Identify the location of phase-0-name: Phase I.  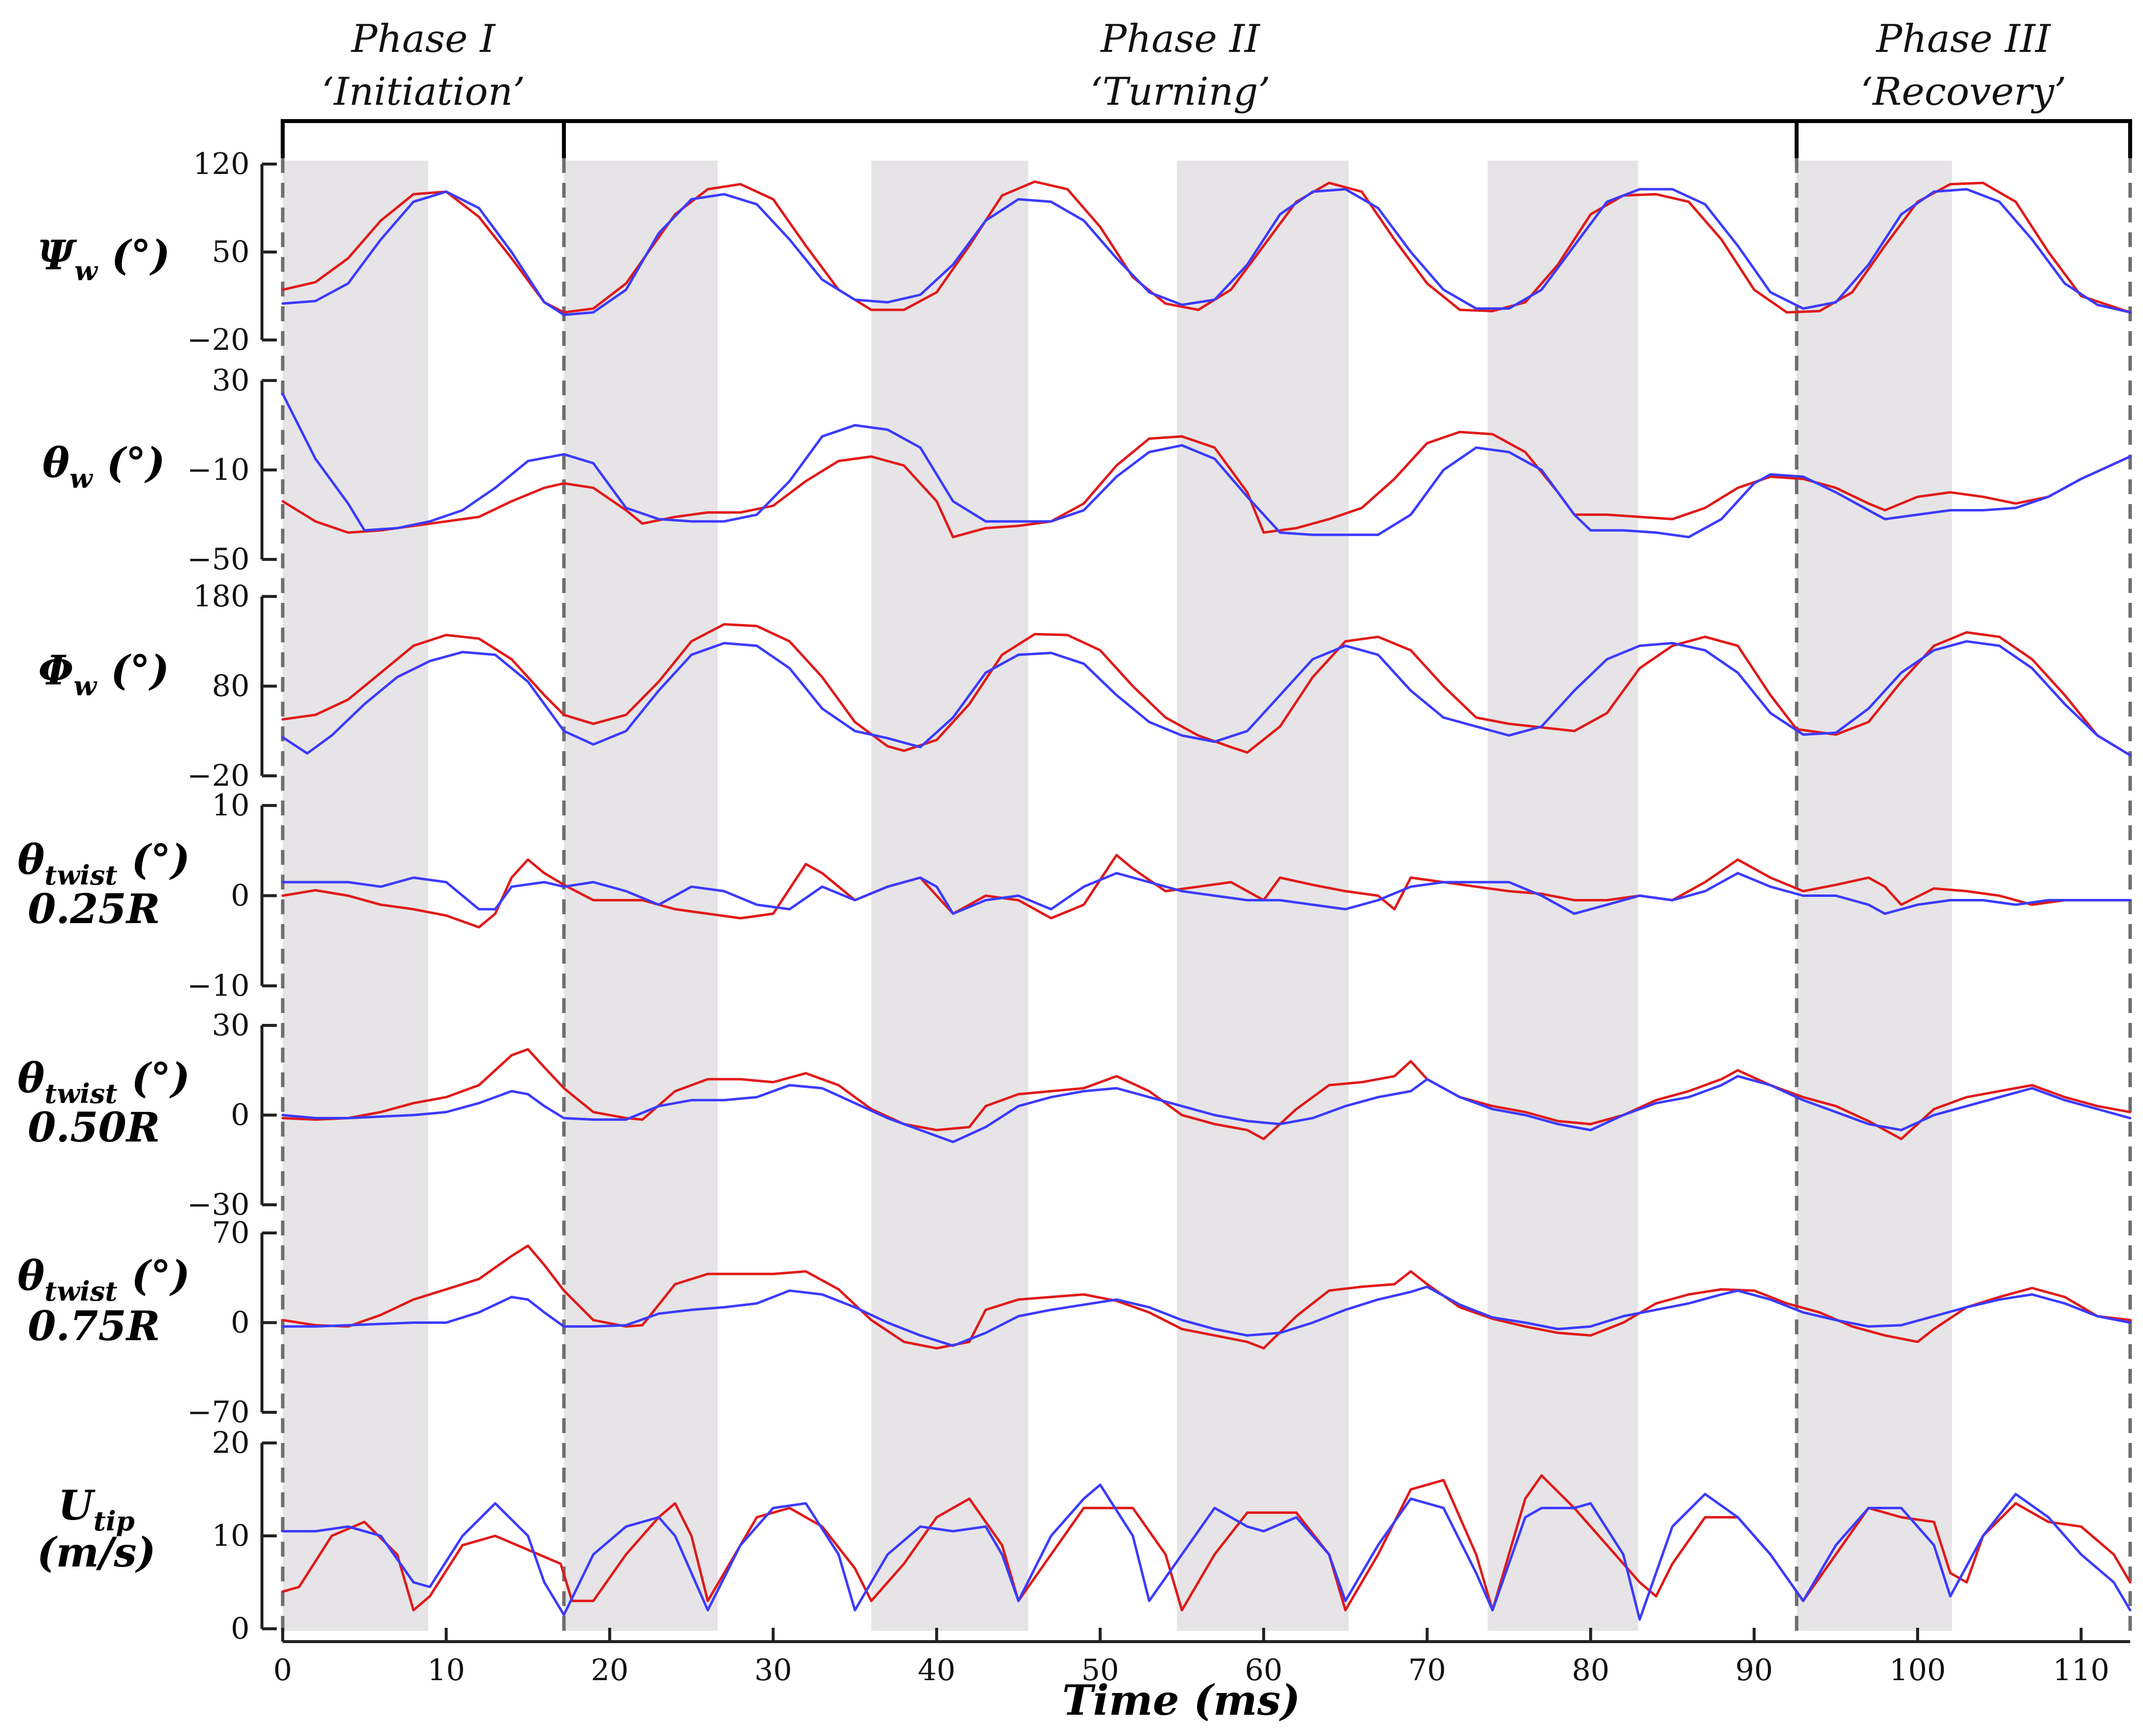
(423, 39).